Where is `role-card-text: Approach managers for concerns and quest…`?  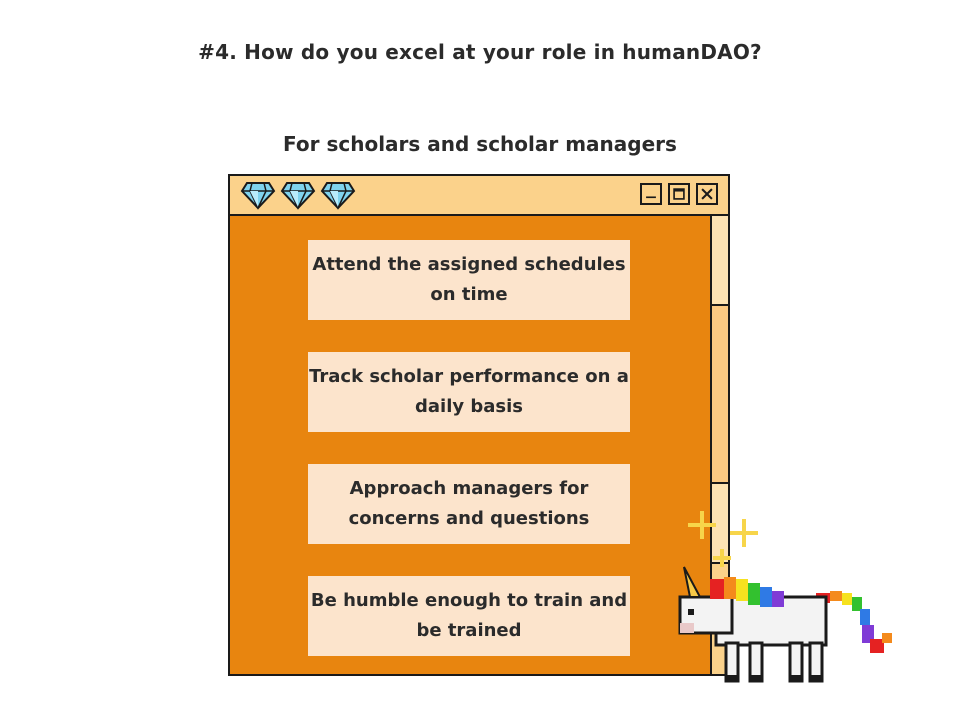 role-card-text: Approach managers for concerns and quest… is located at coordinates (469, 503).